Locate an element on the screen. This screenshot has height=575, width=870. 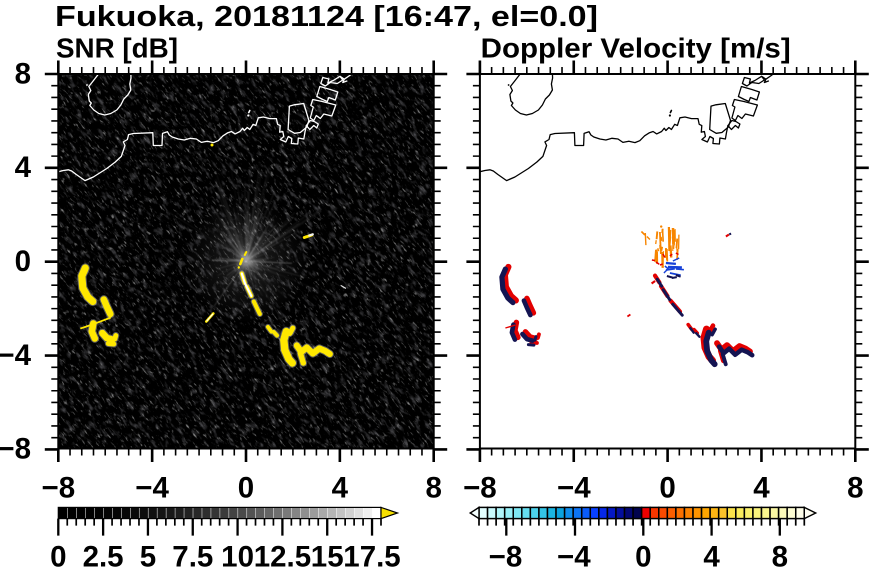
svg-text: SNR [dB] is located at coordinates (117, 48).